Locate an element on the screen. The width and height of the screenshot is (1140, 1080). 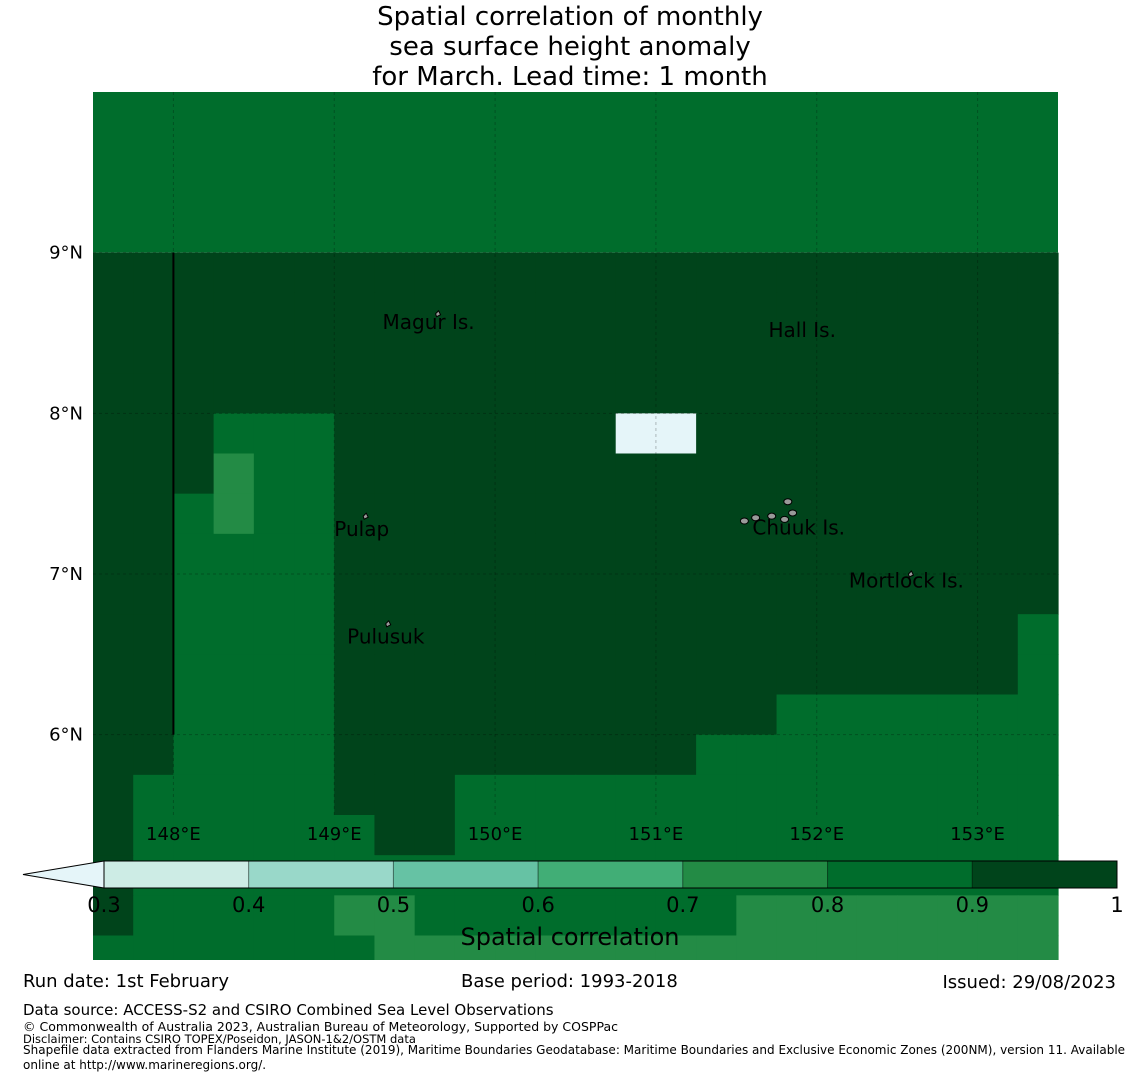
colorbar-tick-label: 0.8 is located at coordinates (827, 905).